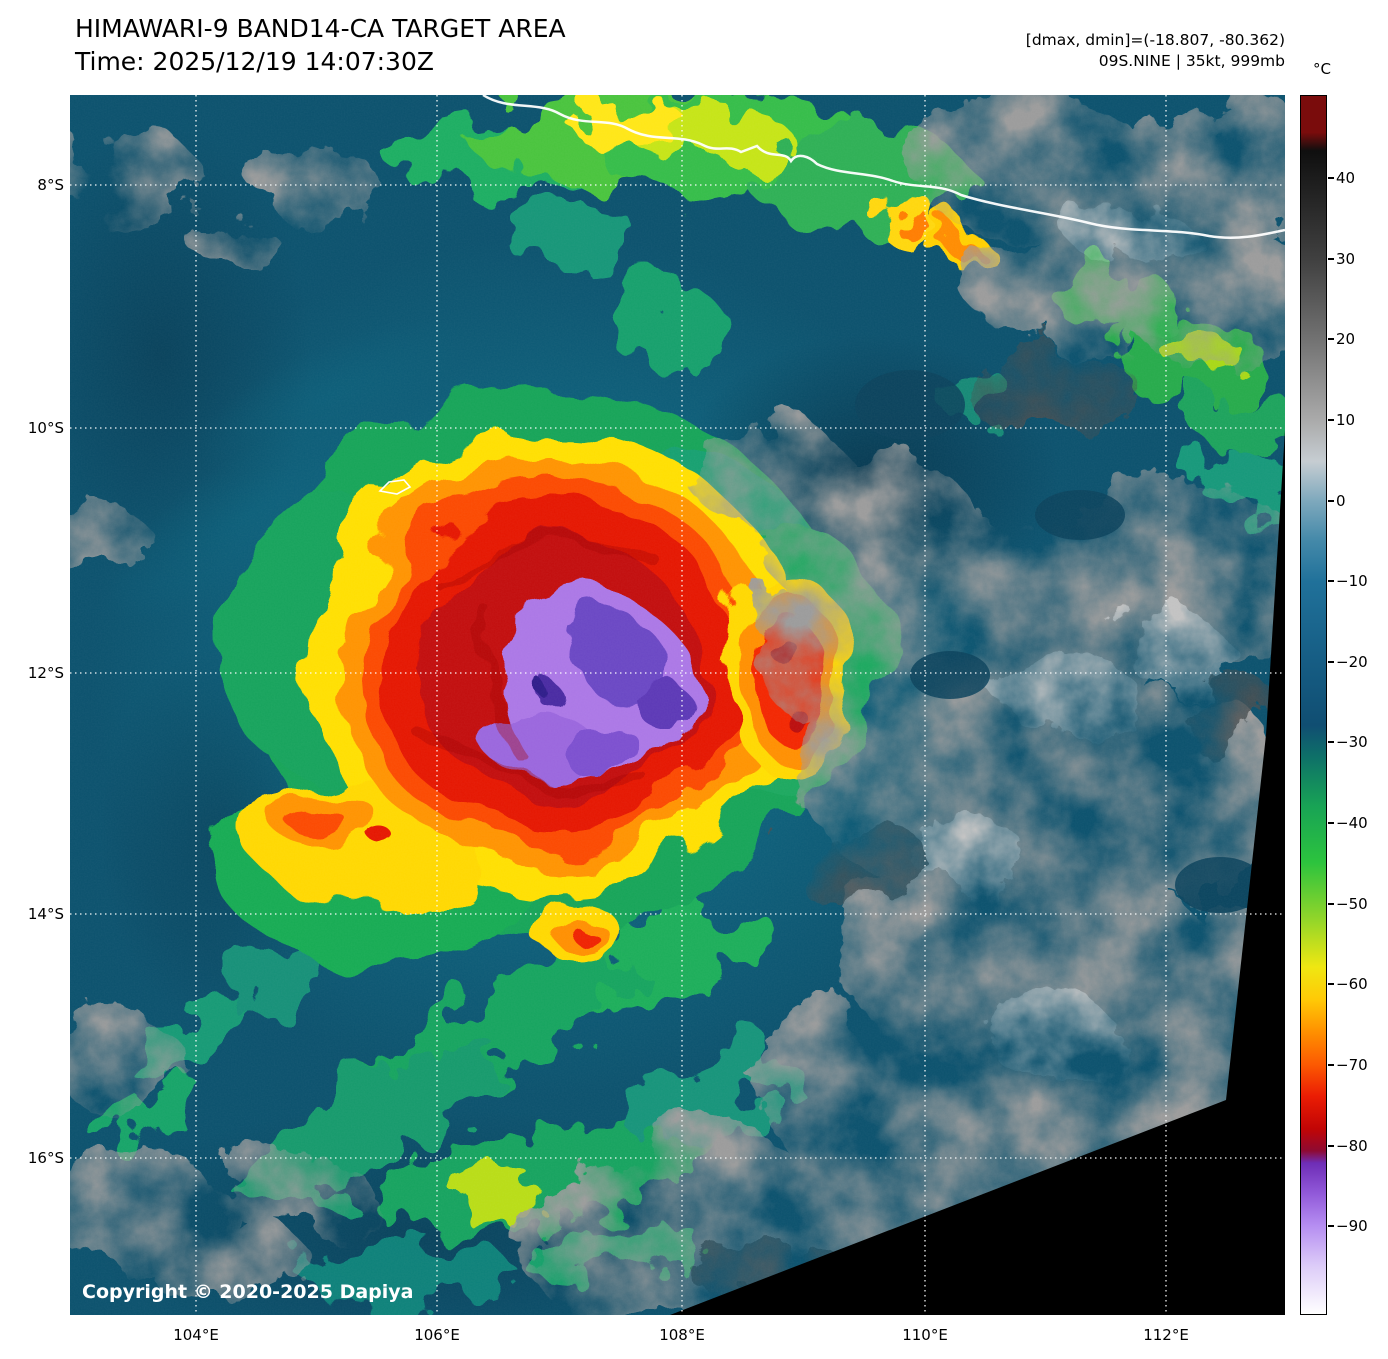  I want to click on colorbar-tick-label: −40, so click(1348, 823).